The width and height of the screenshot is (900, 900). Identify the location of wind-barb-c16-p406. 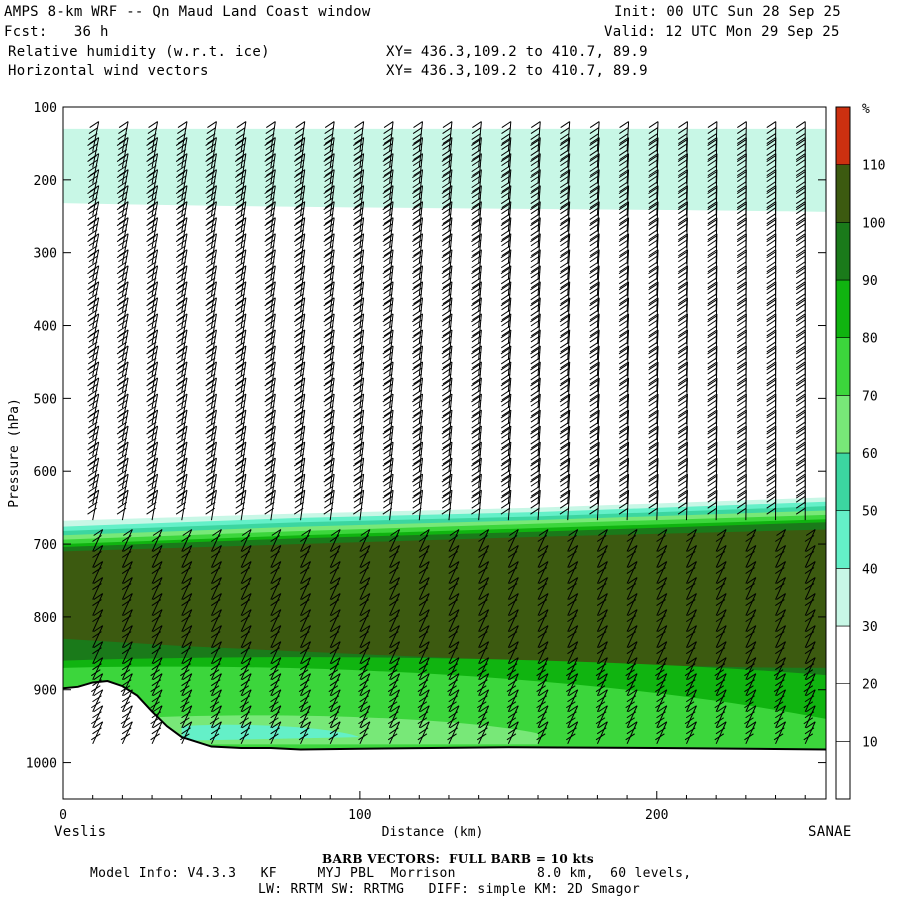
(565, 344).